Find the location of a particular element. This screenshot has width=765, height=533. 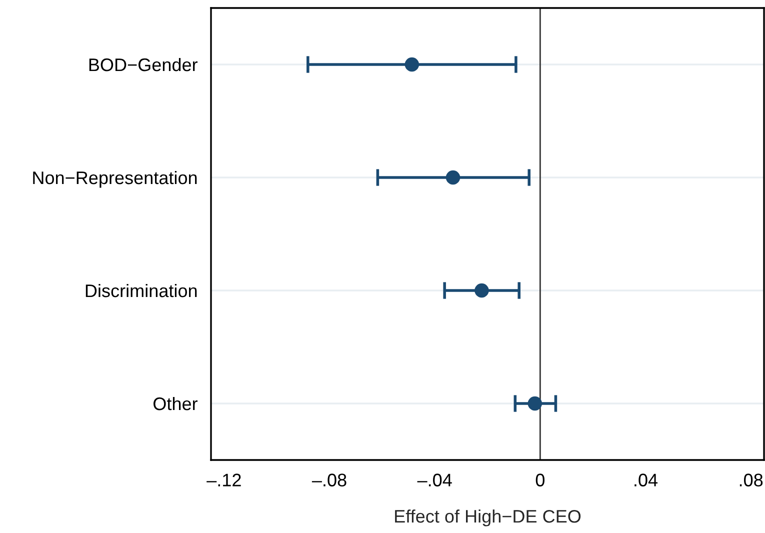

y-tick-label: Non−Representation is located at coordinates (115, 179).